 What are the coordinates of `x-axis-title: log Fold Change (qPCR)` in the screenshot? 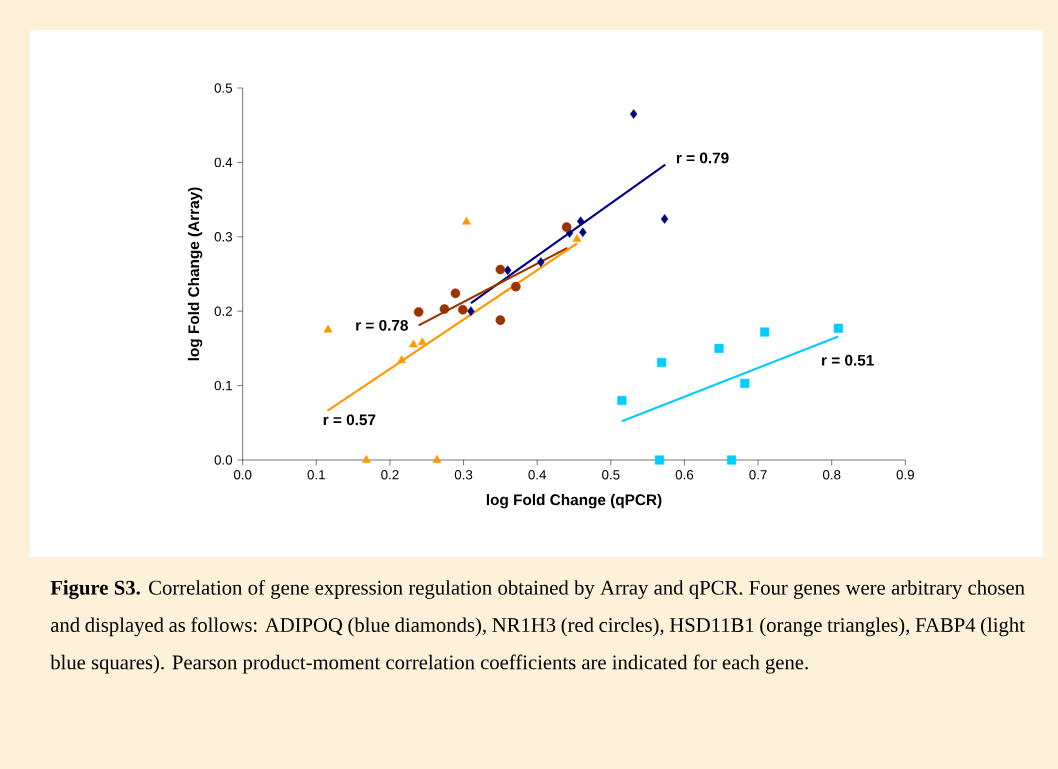 It's located at (574, 501).